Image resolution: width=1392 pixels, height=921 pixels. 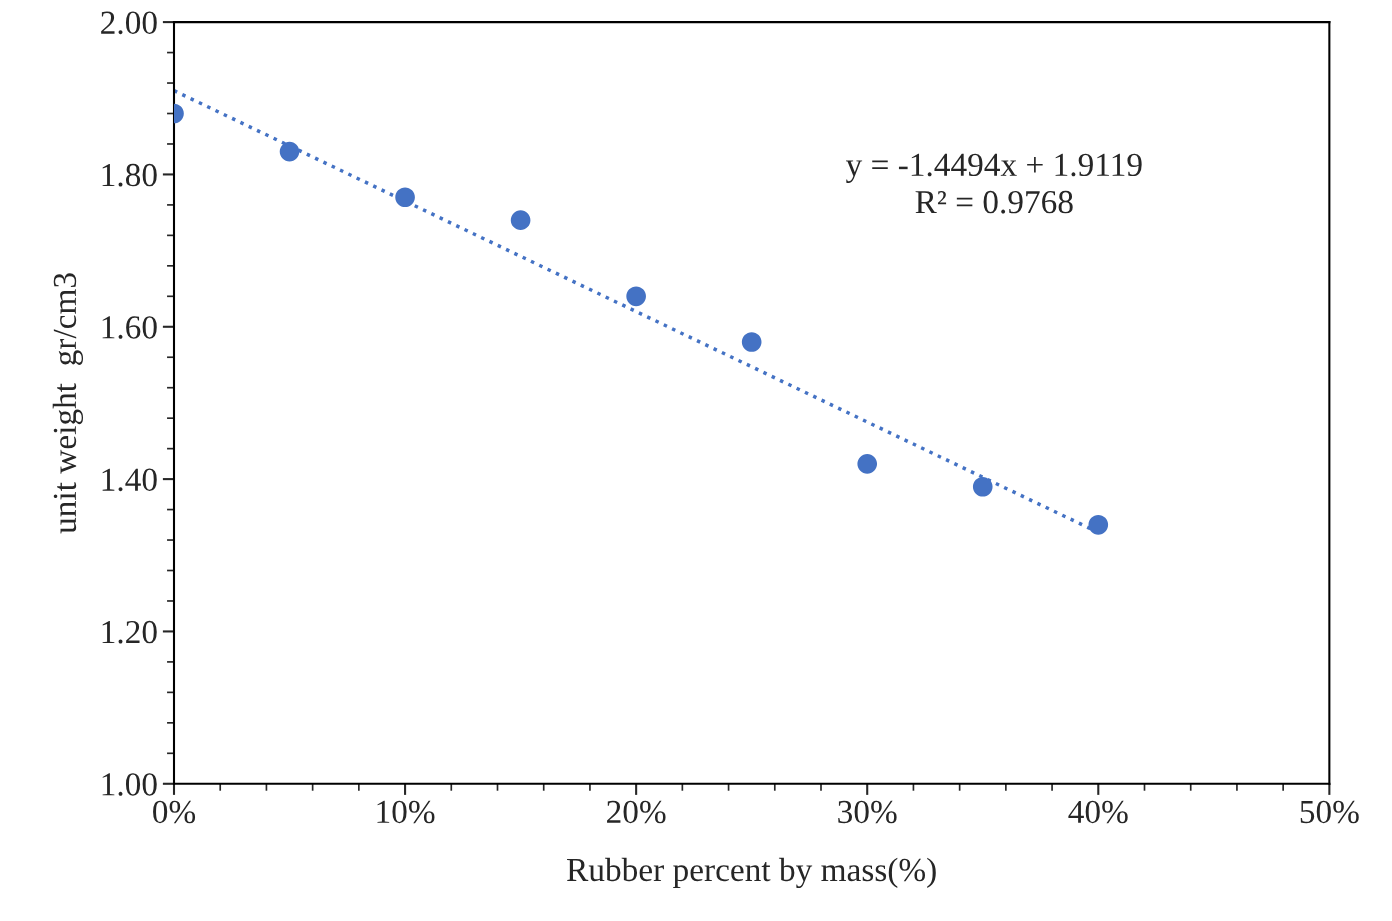 What do you see at coordinates (867, 812) in the screenshot?
I see `x-tick-label: 30%` at bounding box center [867, 812].